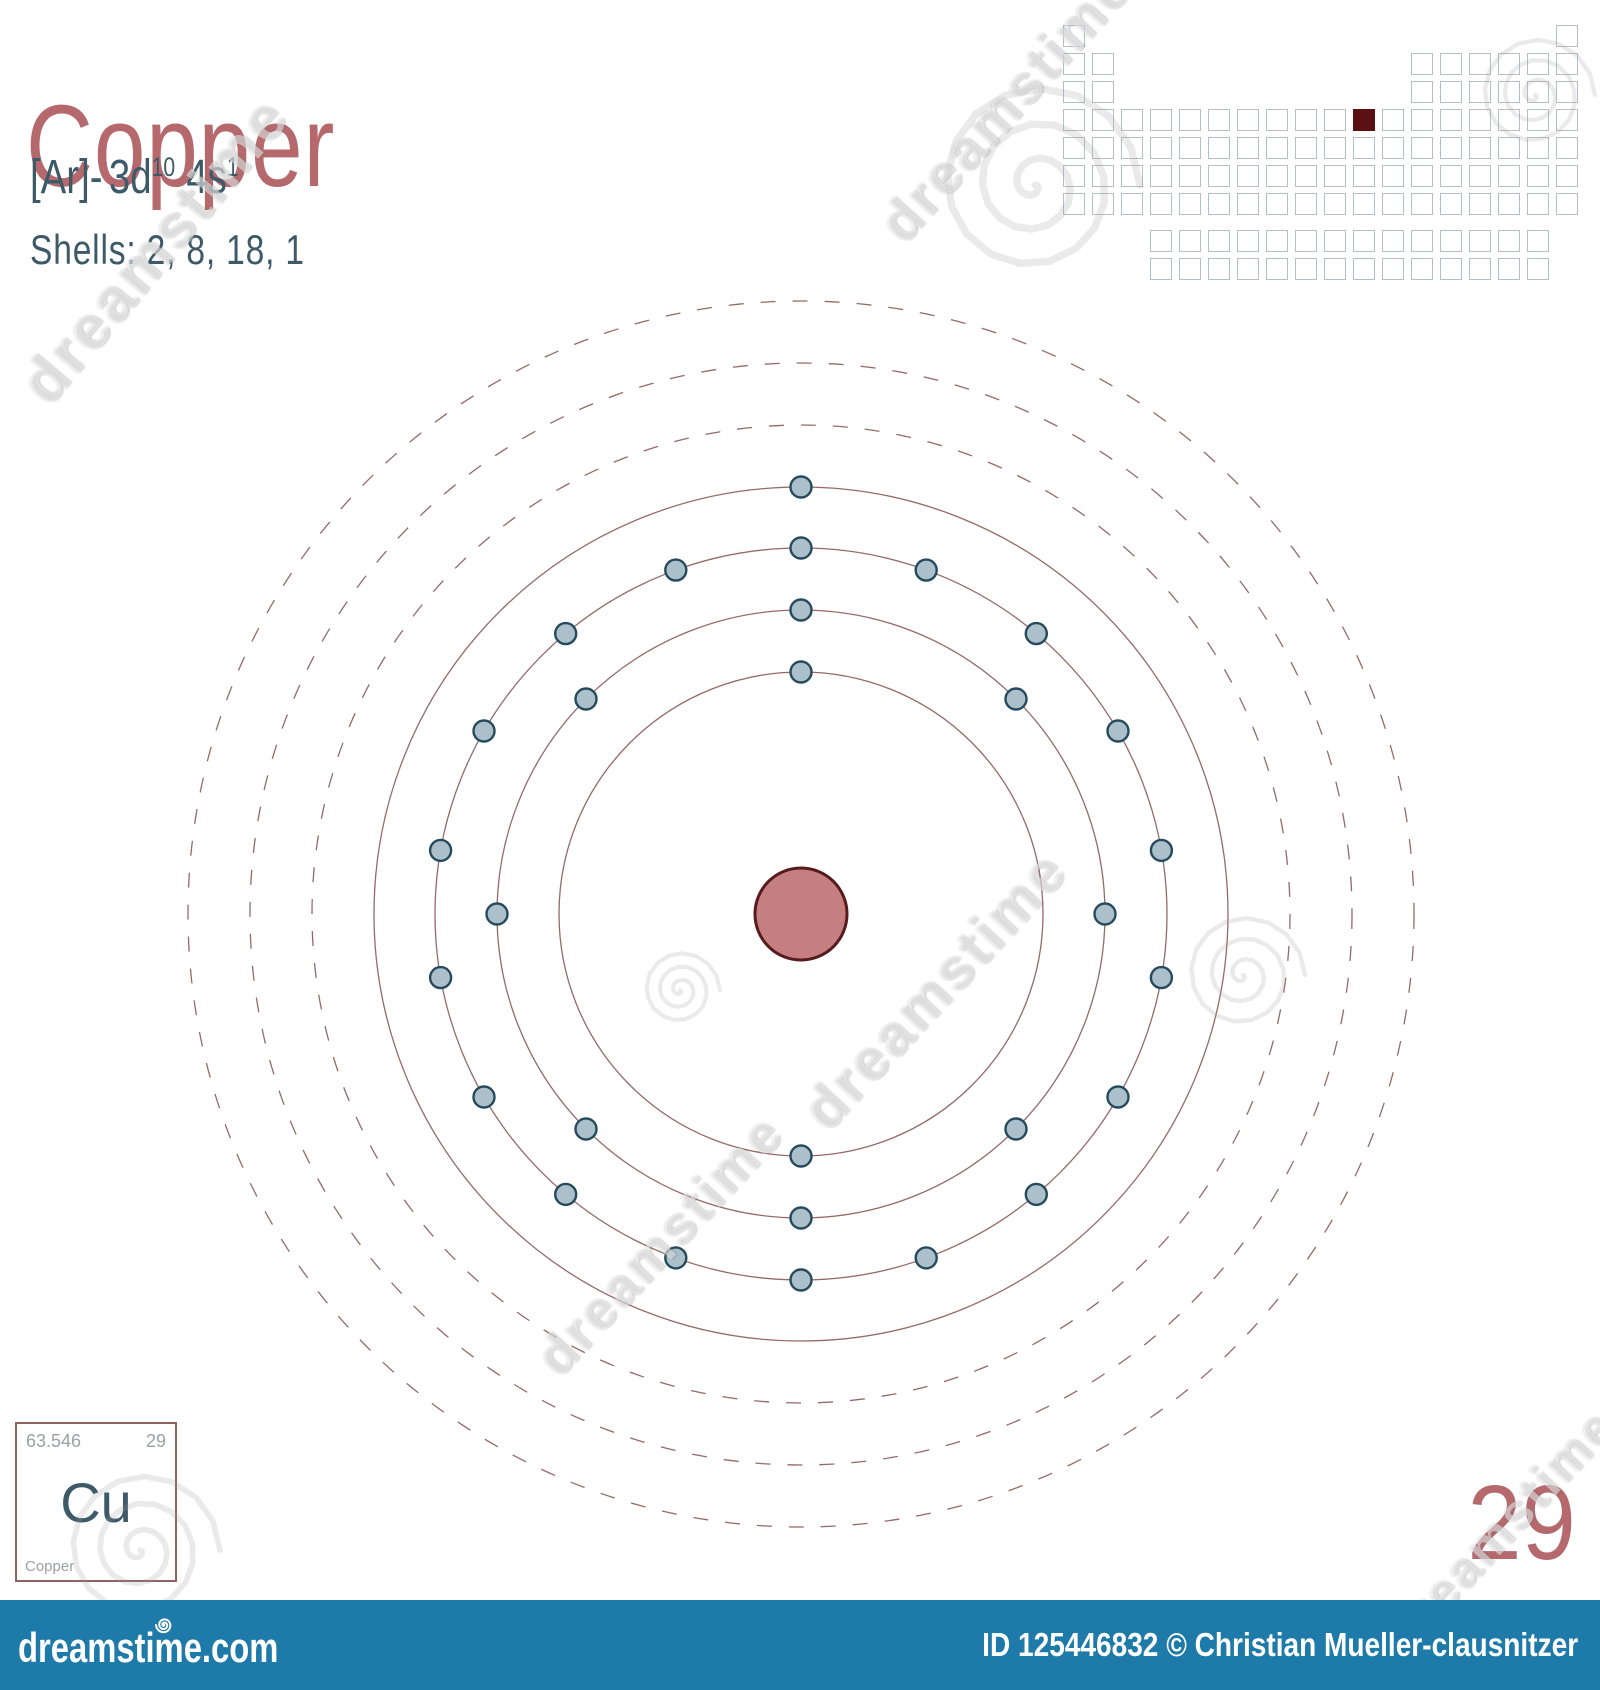  I want to click on element-tile: 63.546 29 Cu Copper, so click(96, 1502).